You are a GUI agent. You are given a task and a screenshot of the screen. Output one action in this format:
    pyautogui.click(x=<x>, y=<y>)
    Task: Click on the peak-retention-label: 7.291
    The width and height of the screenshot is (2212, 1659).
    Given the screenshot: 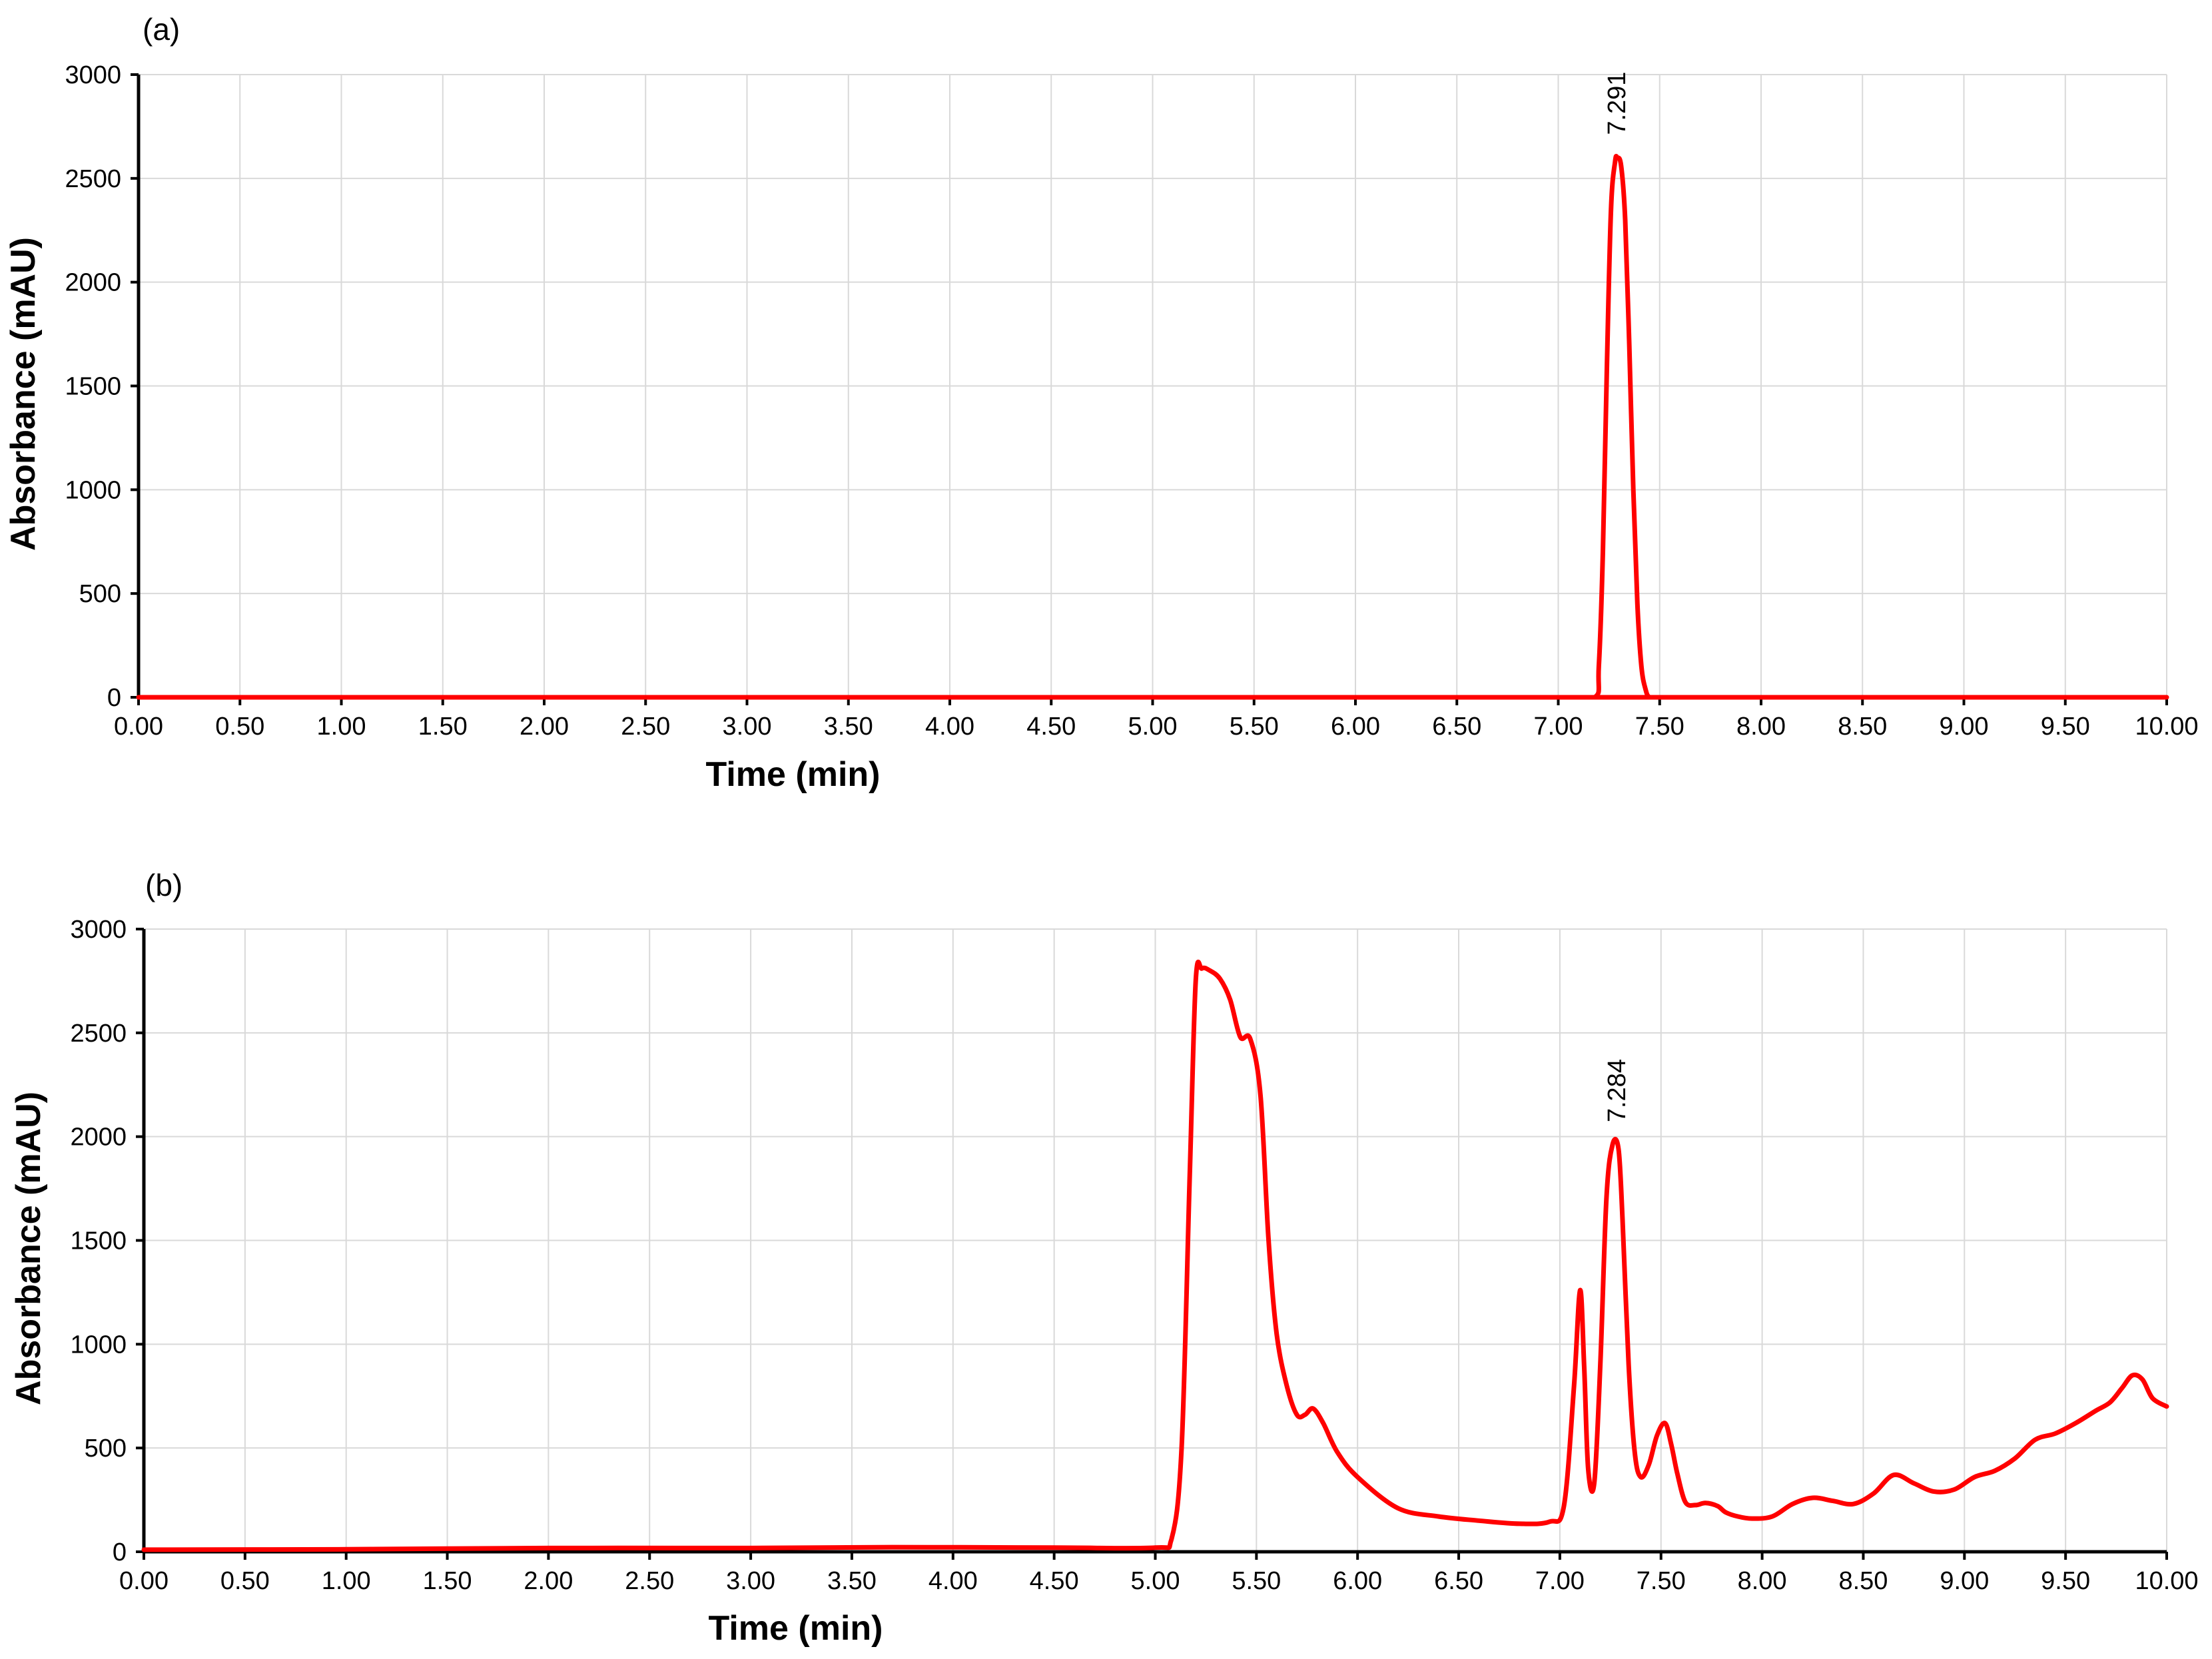 What is the action you would take?
    pyautogui.click(x=1617, y=104)
    